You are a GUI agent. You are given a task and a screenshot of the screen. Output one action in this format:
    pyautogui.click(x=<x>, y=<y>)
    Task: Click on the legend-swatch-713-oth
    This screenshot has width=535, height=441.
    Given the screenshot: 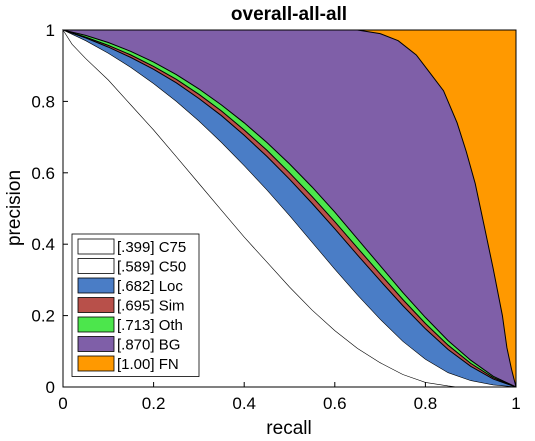 What is the action you would take?
    pyautogui.click(x=96, y=324)
    